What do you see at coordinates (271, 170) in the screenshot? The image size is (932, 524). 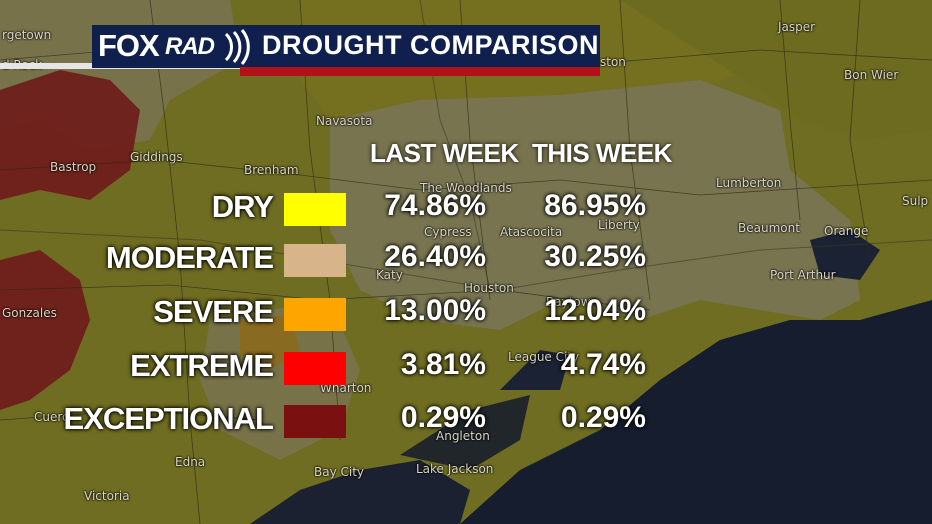 I see `city-label: Brenham` at bounding box center [271, 170].